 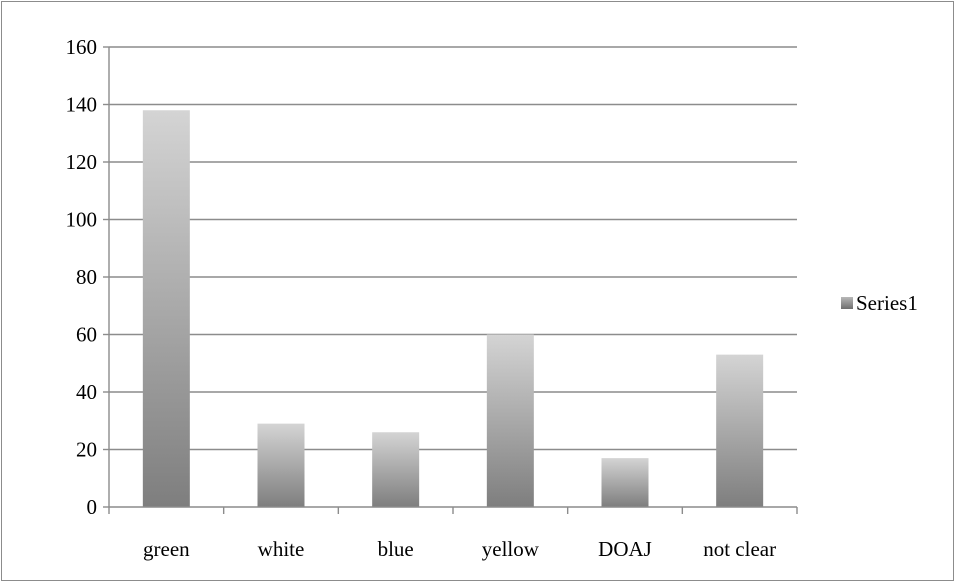 What do you see at coordinates (166, 549) in the screenshot?
I see `x-tick-label: green` at bounding box center [166, 549].